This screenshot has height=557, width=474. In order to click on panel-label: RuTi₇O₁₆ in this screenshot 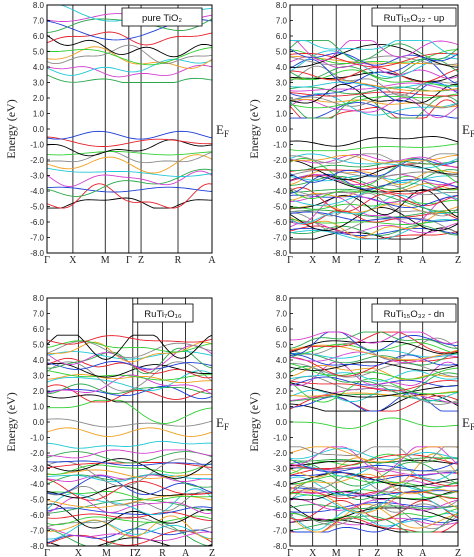, I will do `click(163, 314)`.